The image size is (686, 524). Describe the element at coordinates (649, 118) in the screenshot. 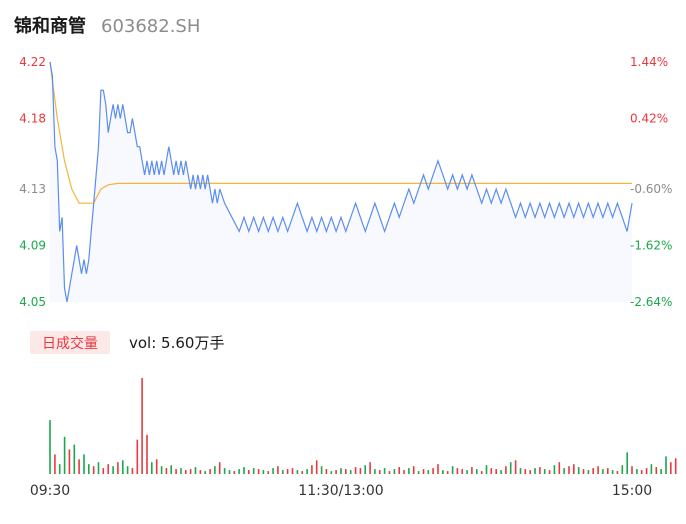

I see `percent-tick-label: 0.42%` at that location.